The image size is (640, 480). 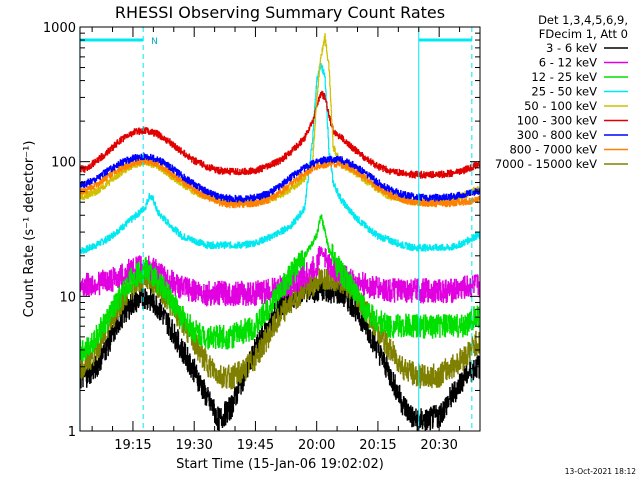 I want to click on legend-label: 800 - 7000 keV, so click(x=553, y=150).